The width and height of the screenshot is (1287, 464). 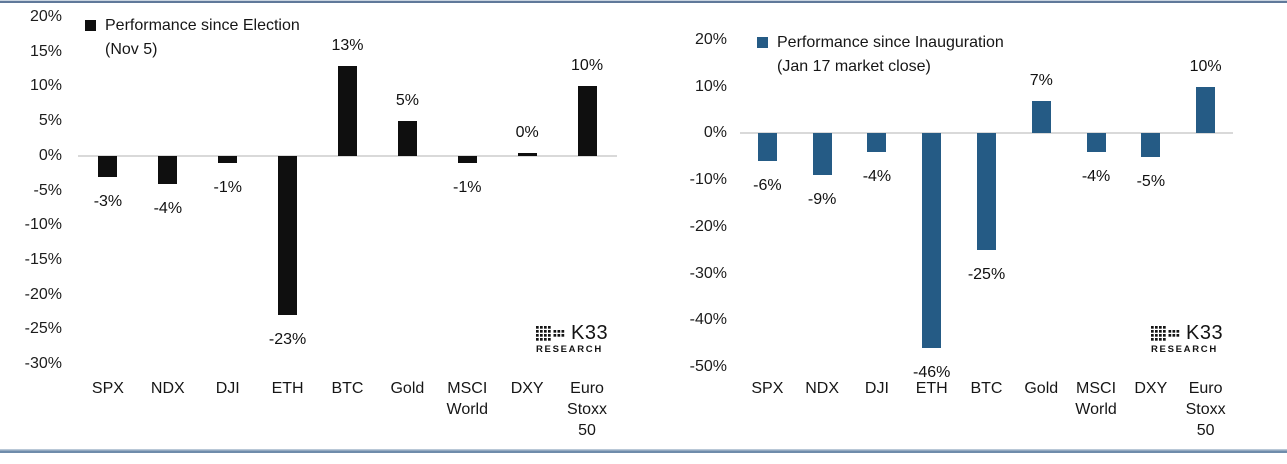 I want to click on top-divider, so click(x=643, y=1).